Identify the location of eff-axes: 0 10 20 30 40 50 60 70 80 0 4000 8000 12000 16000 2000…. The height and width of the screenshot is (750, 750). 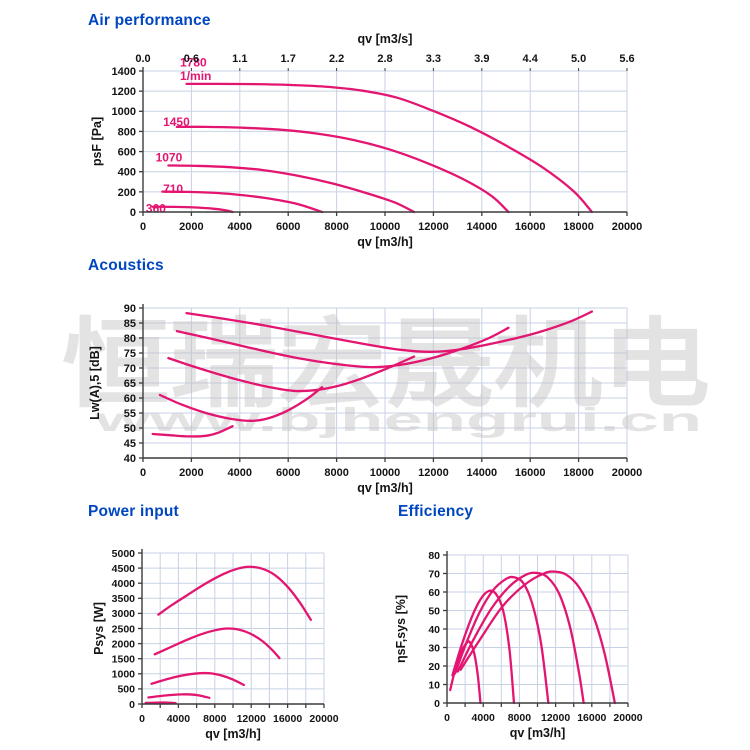
(518, 645).